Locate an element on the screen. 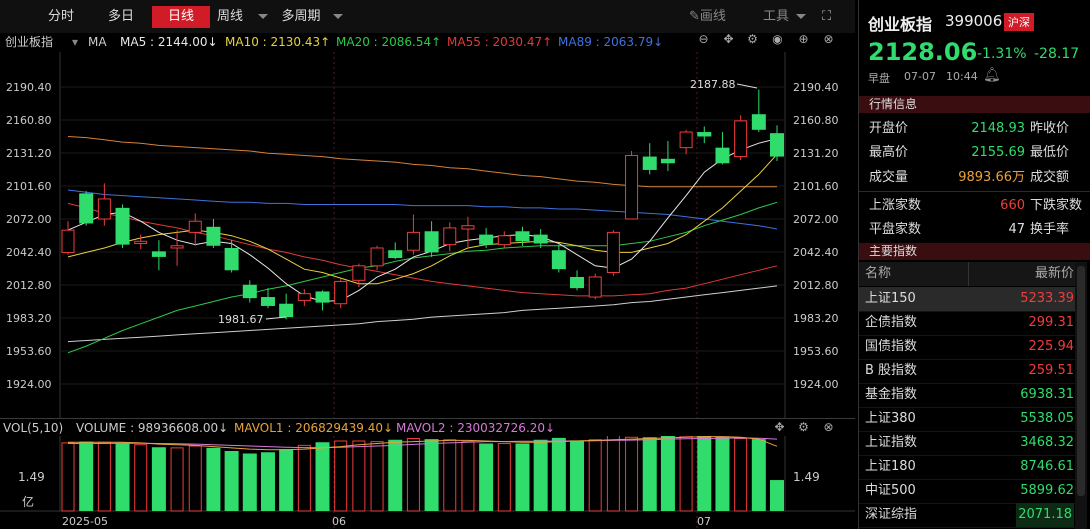 The width and height of the screenshot is (1090, 529). fullscreen-icon: ⛶ is located at coordinates (827, 16).